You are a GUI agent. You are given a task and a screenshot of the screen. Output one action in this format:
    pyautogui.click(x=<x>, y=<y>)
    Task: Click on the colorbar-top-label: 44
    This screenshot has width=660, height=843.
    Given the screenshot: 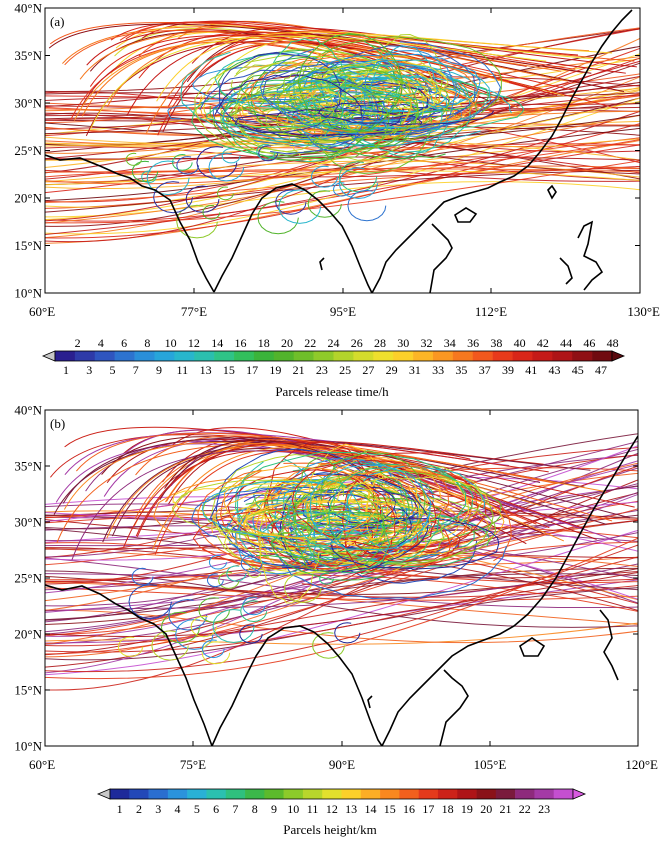 What is the action you would take?
    pyautogui.click(x=566, y=343)
    